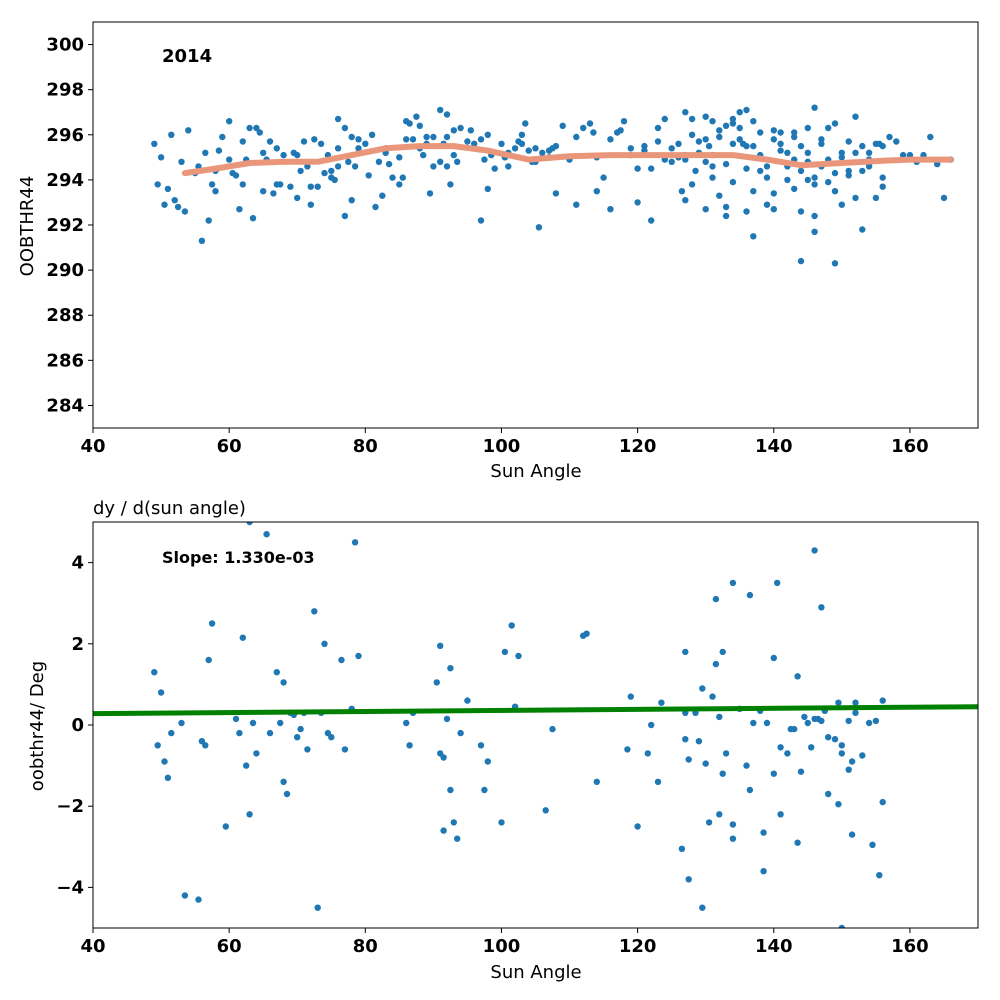 Image resolution: width=1000 pixels, height=1000 pixels. Describe the element at coordinates (229, 446) in the screenshot. I see `x-tick-label: 60` at that location.